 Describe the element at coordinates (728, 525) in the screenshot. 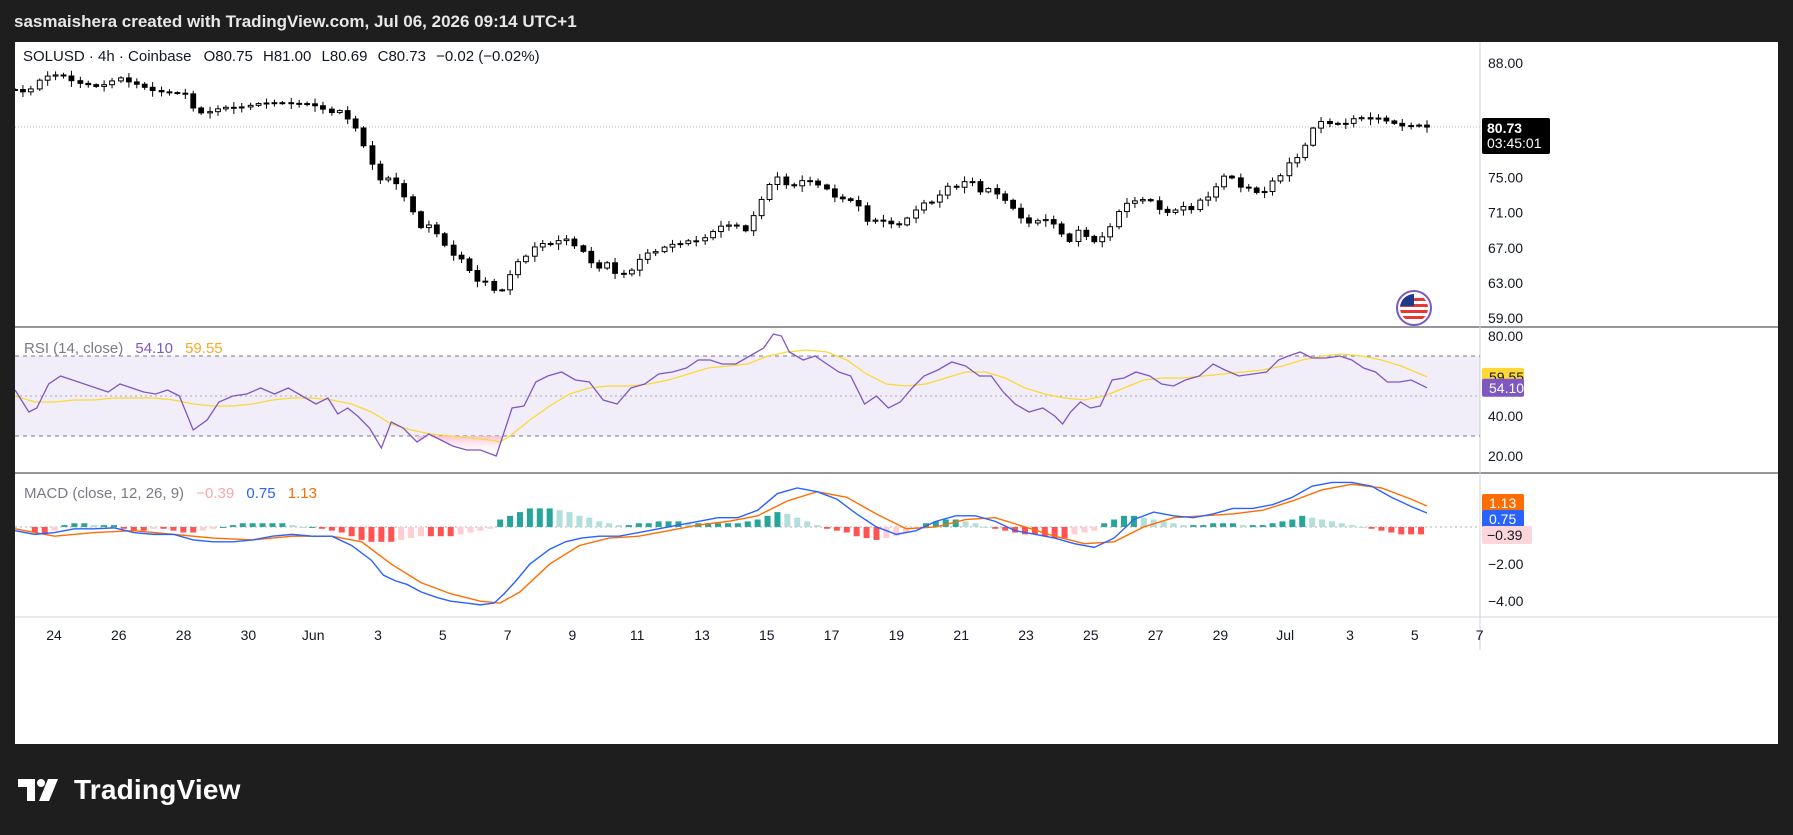

I see `macd-histogram` at that location.